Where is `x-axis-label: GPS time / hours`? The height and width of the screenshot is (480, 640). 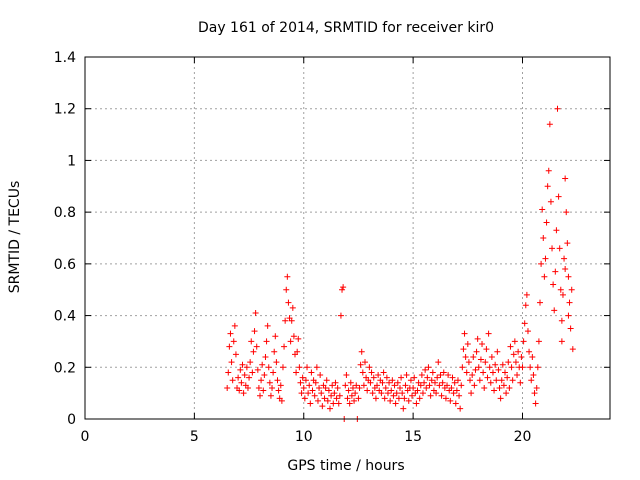
x-axis-label: GPS time / hours is located at coordinates (345, 466).